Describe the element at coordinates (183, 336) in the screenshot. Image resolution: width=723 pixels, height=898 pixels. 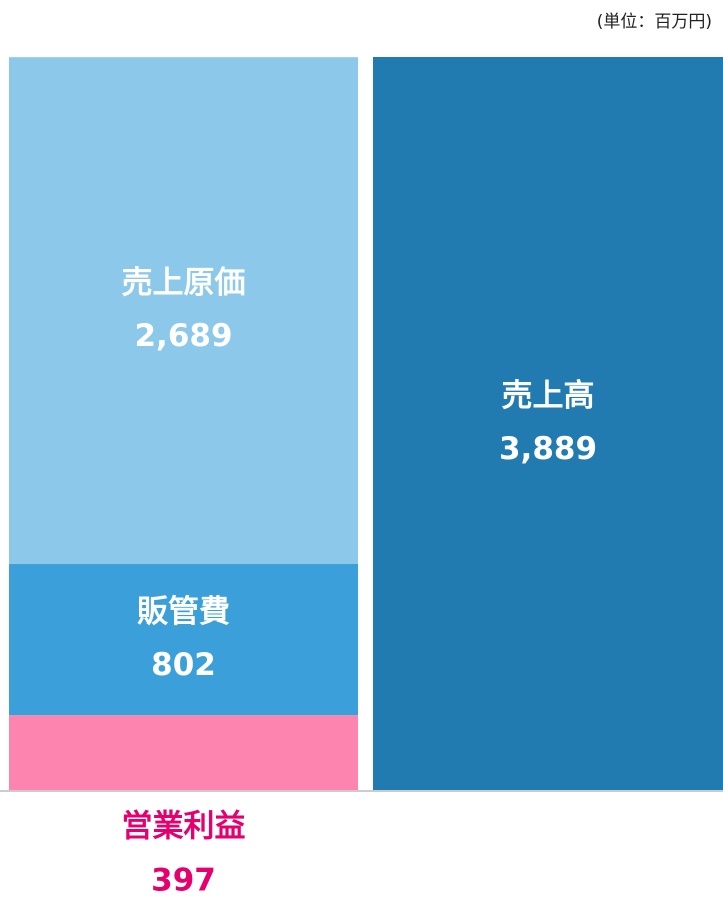
I see `segment-value: 2,689` at that location.